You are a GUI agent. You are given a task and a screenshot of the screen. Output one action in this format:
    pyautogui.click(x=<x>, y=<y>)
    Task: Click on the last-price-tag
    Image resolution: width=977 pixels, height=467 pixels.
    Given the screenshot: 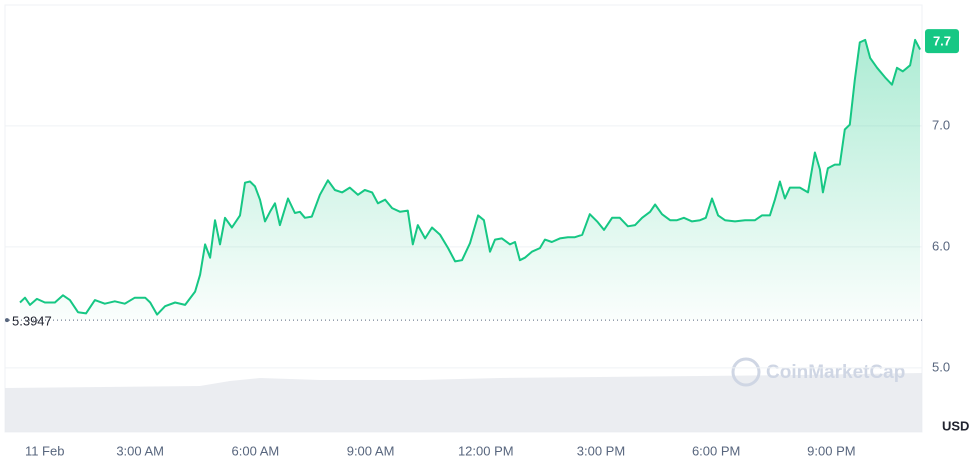 What is the action you would take?
    pyautogui.click(x=942, y=41)
    